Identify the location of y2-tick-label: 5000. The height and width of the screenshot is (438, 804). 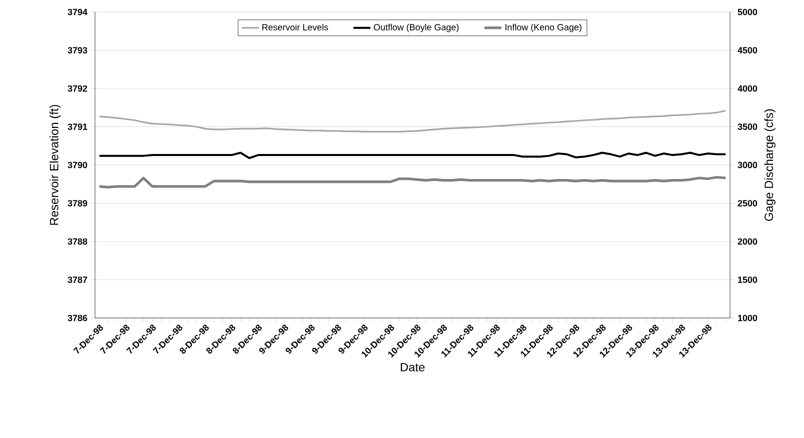
(748, 12).